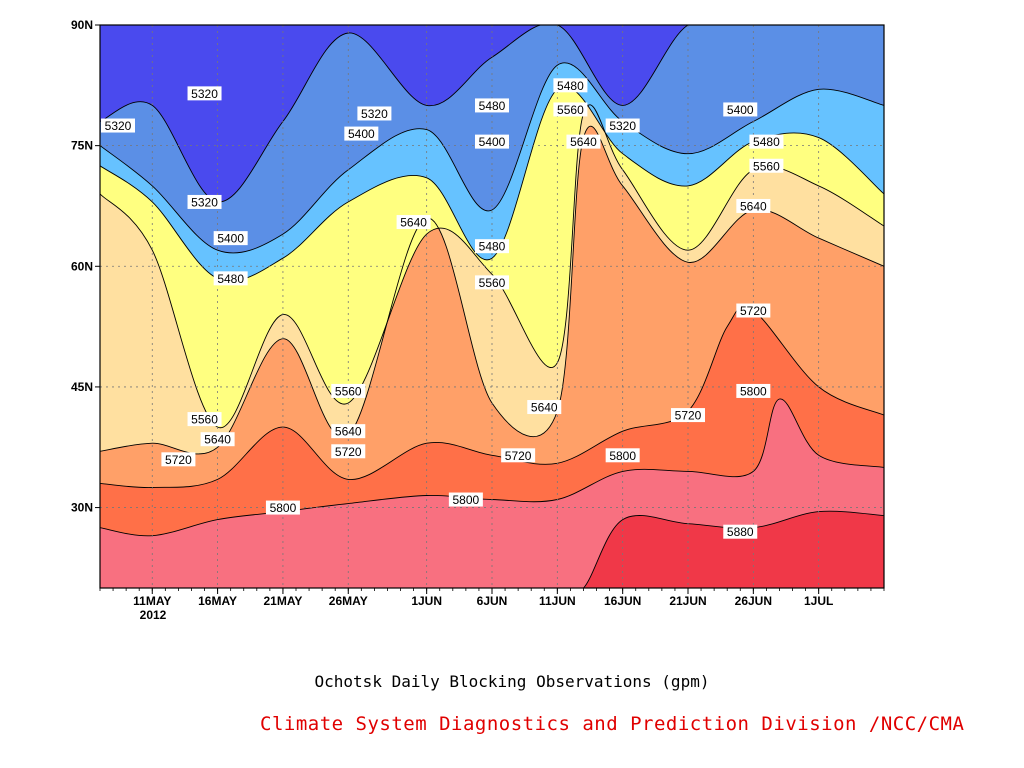 The width and height of the screenshot is (1024, 768). I want to click on contour-label: 5880, so click(740, 531).